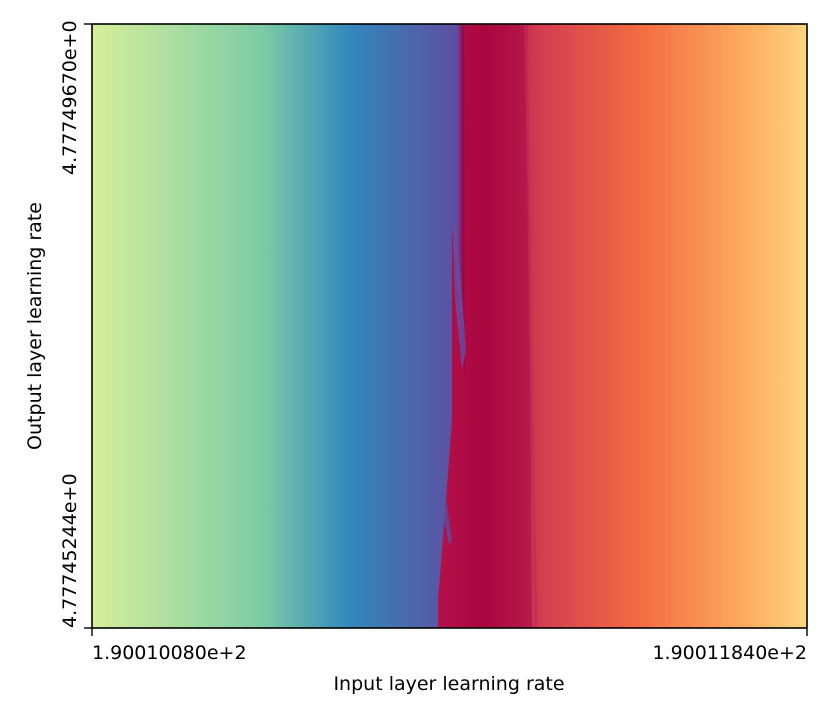 This screenshot has height=719, width=831. I want to click on heatmap-ridge-line, so click(531, 326).